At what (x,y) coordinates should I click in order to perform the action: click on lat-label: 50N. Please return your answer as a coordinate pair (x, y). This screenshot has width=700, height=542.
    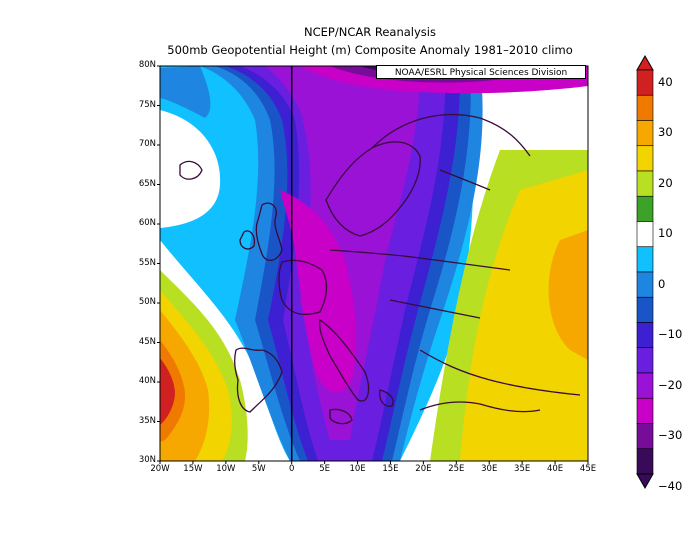
    Looking at the image, I should click on (147, 302).